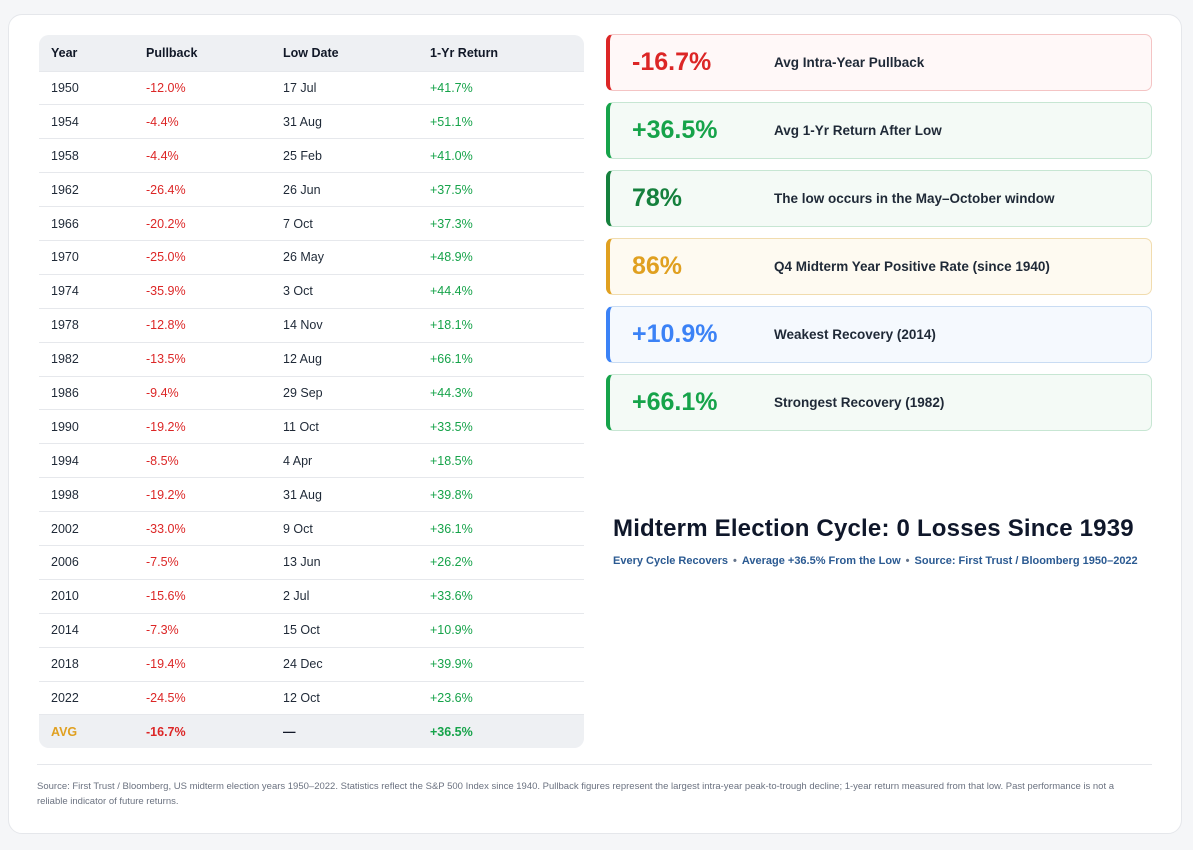  Describe the element at coordinates (344, 189) in the screenshot. I see `cell-low-date: 26 Jun` at that location.